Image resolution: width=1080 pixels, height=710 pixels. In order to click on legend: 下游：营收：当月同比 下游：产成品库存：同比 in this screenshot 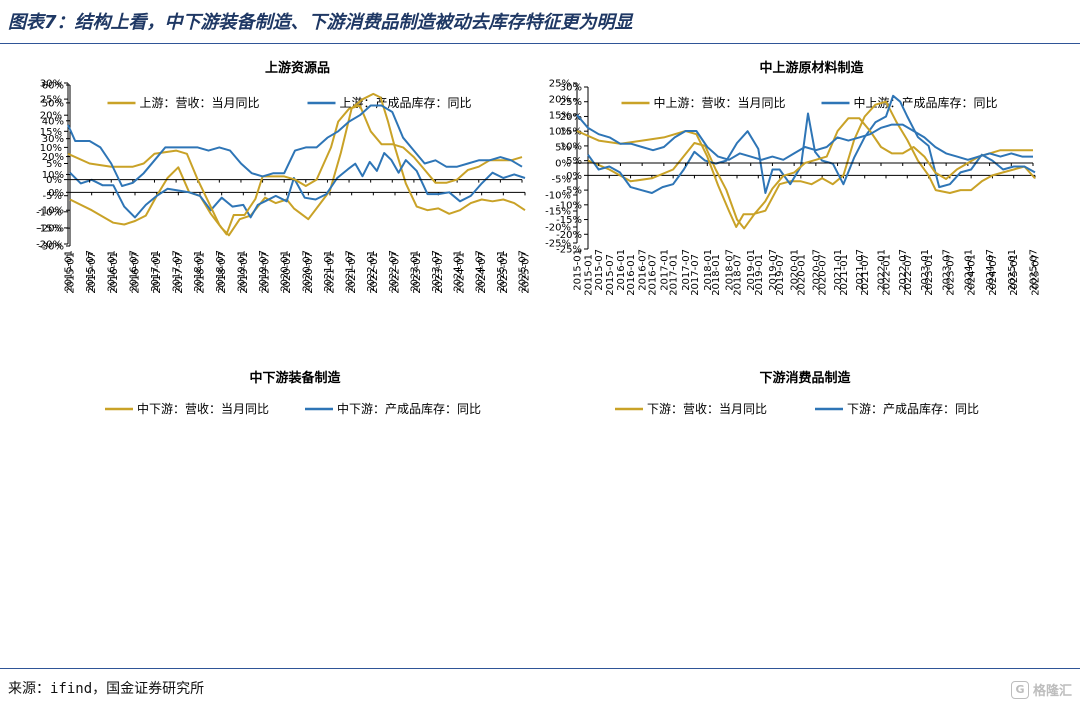, I will do `click(797, 408)`.